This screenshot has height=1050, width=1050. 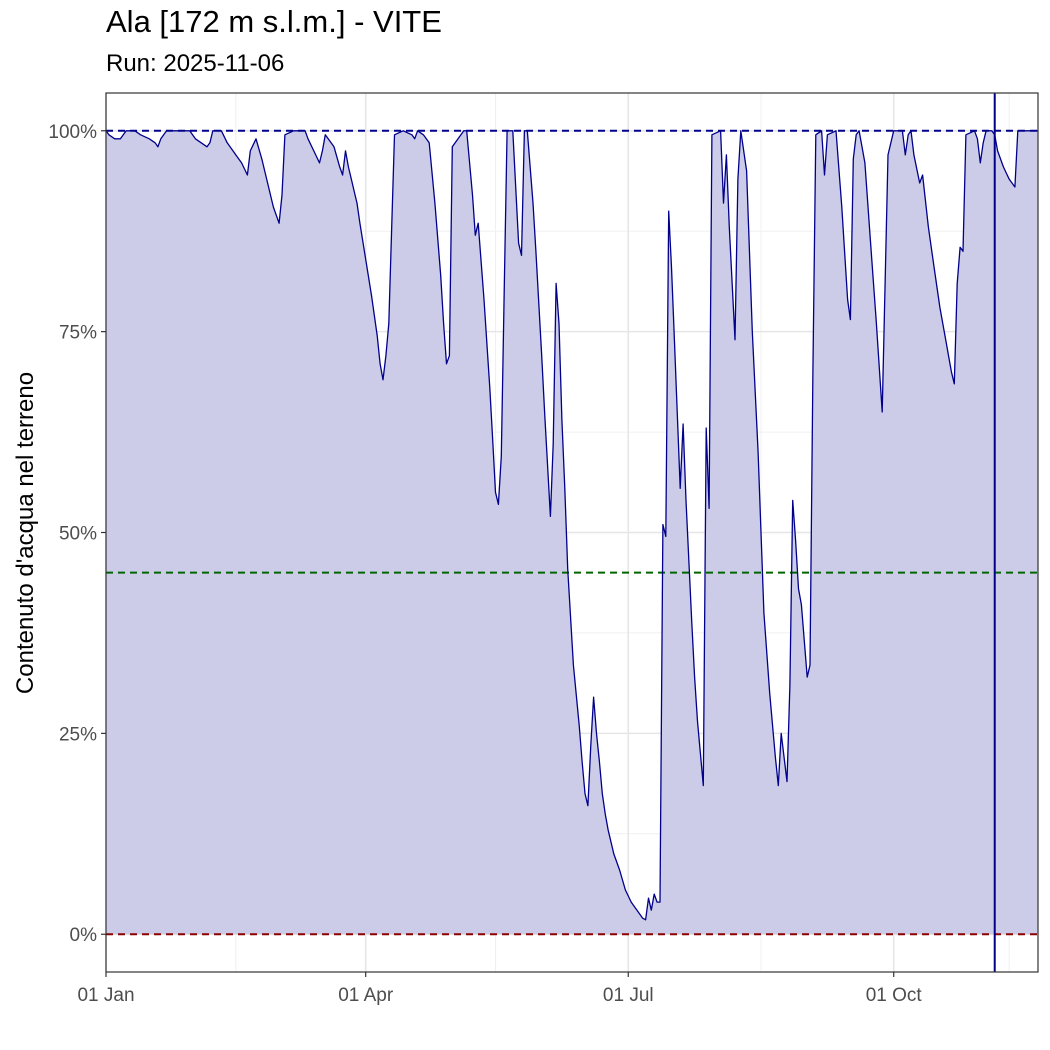 I want to click on y-tick-label: 75%, so click(x=78, y=333).